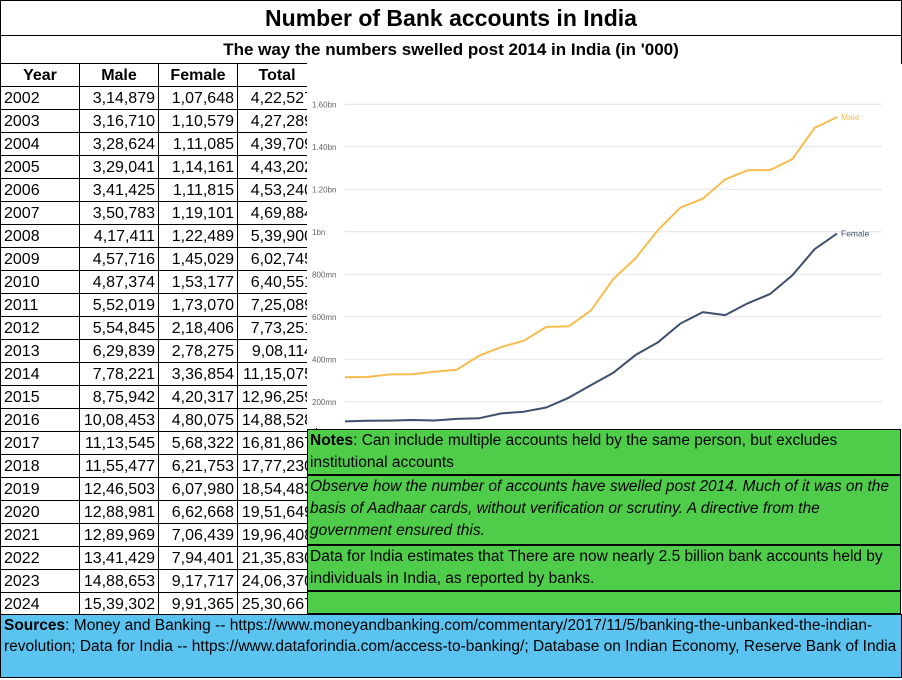  I want to click on y-tick-label: 400mn, so click(324, 359).